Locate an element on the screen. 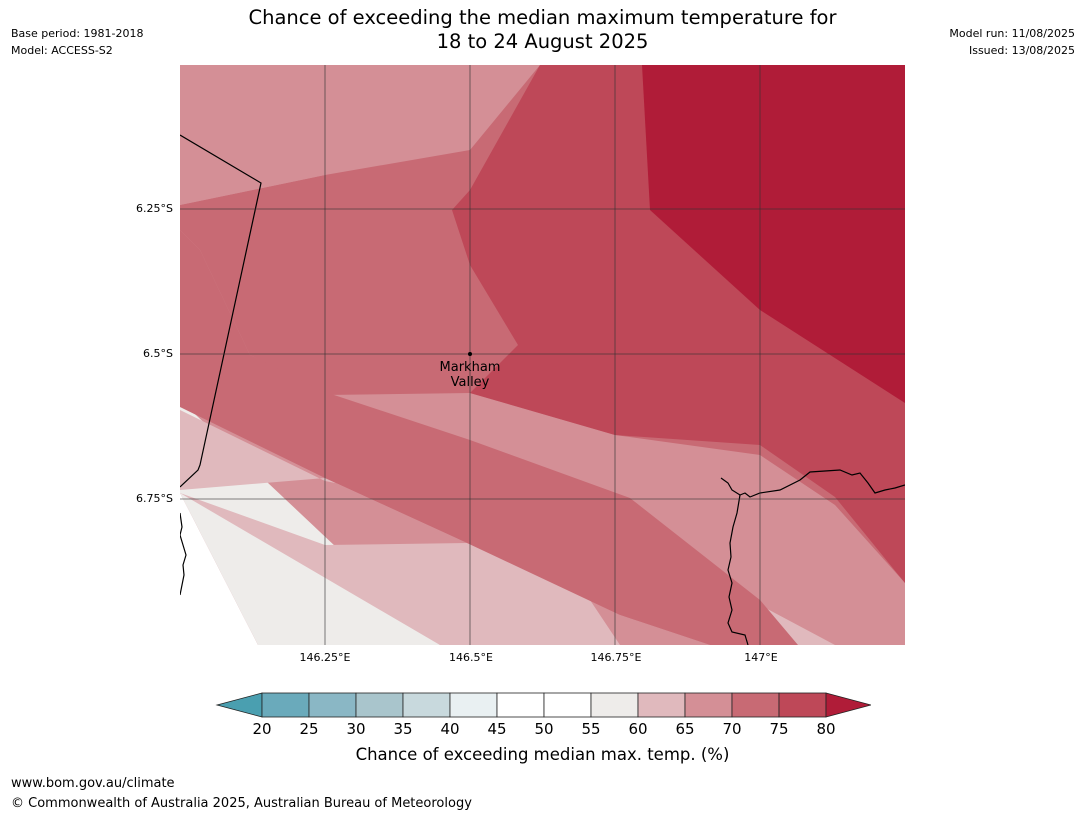  lon-label-147: 147°E is located at coordinates (761, 657).